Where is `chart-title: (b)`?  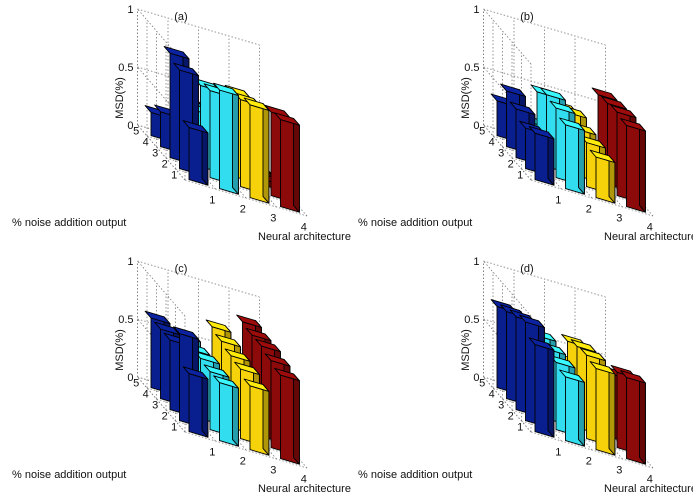
chart-title: (b) is located at coordinates (526, 17).